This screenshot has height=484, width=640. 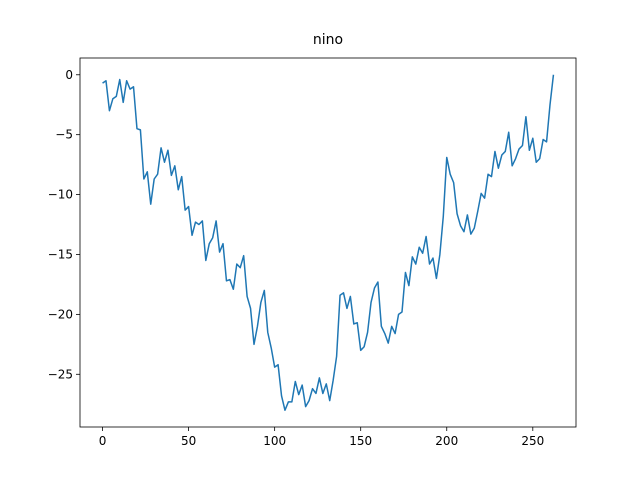 I want to click on x-tick-label: 50, so click(x=188, y=441).